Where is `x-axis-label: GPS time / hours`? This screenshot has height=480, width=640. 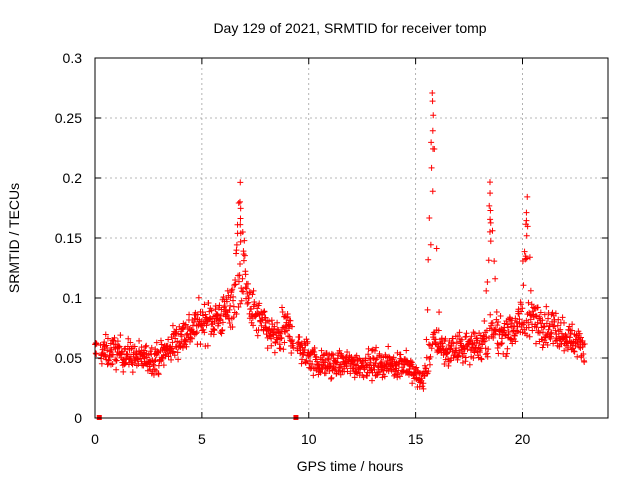 x-axis-label: GPS time / hours is located at coordinates (350, 466).